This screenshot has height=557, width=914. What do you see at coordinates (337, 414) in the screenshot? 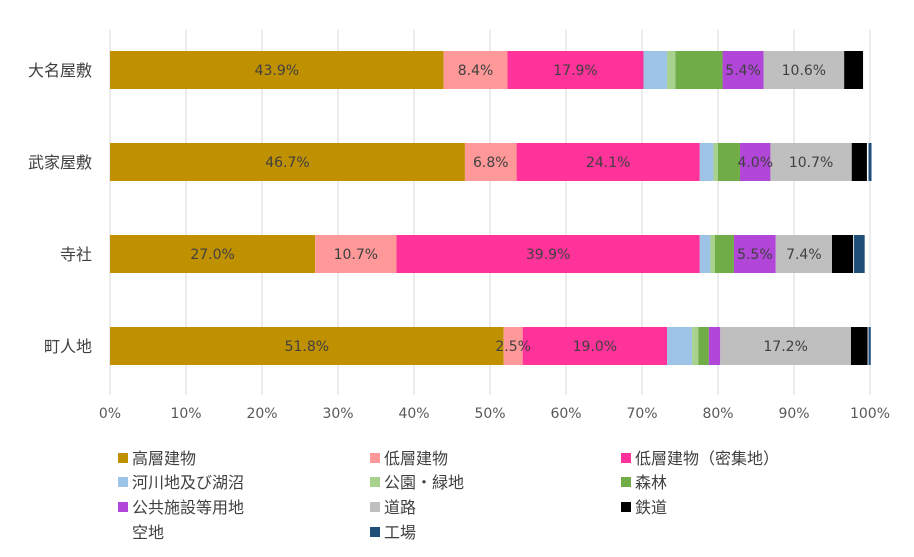
I see `x-tick-label: 30%` at bounding box center [337, 414].